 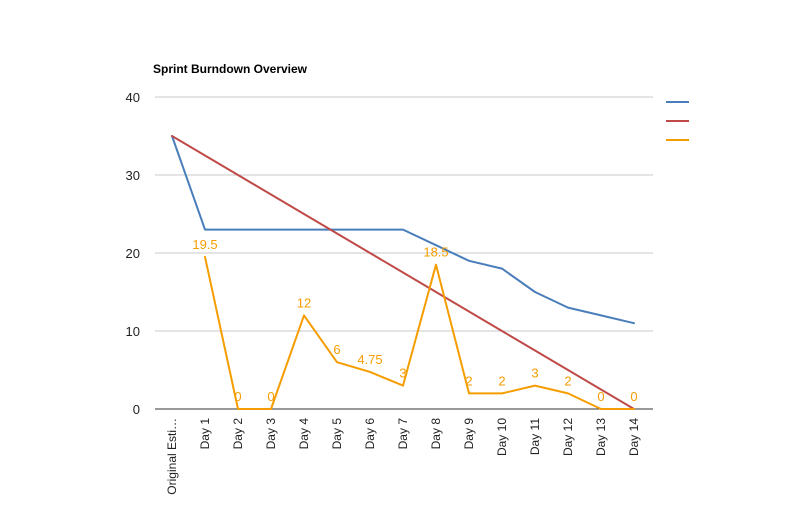 I want to click on y-tick-label: 20, so click(x=133, y=253).